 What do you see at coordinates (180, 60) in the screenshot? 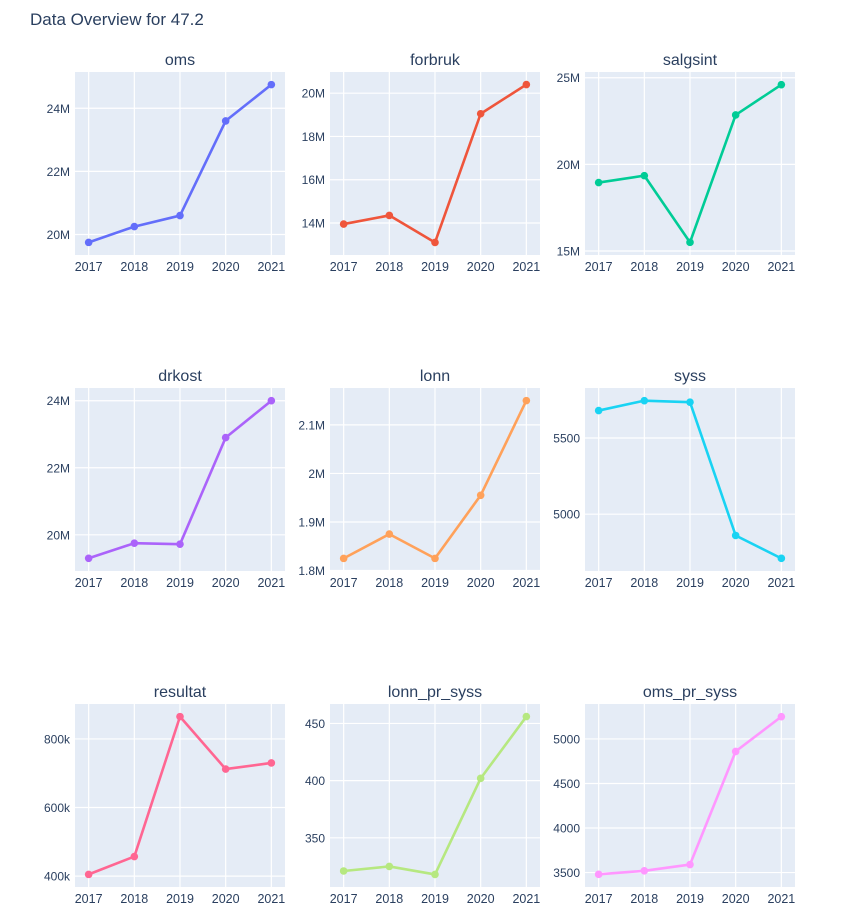
I see `subplot-title-oms: oms` at bounding box center [180, 60].